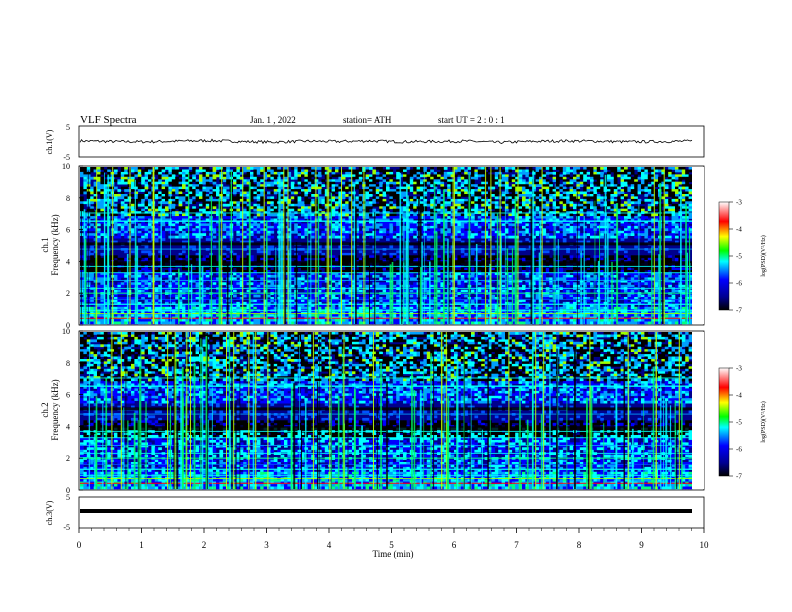  I want to click on ch3-ylabel: ch.3(V), so click(49, 512).